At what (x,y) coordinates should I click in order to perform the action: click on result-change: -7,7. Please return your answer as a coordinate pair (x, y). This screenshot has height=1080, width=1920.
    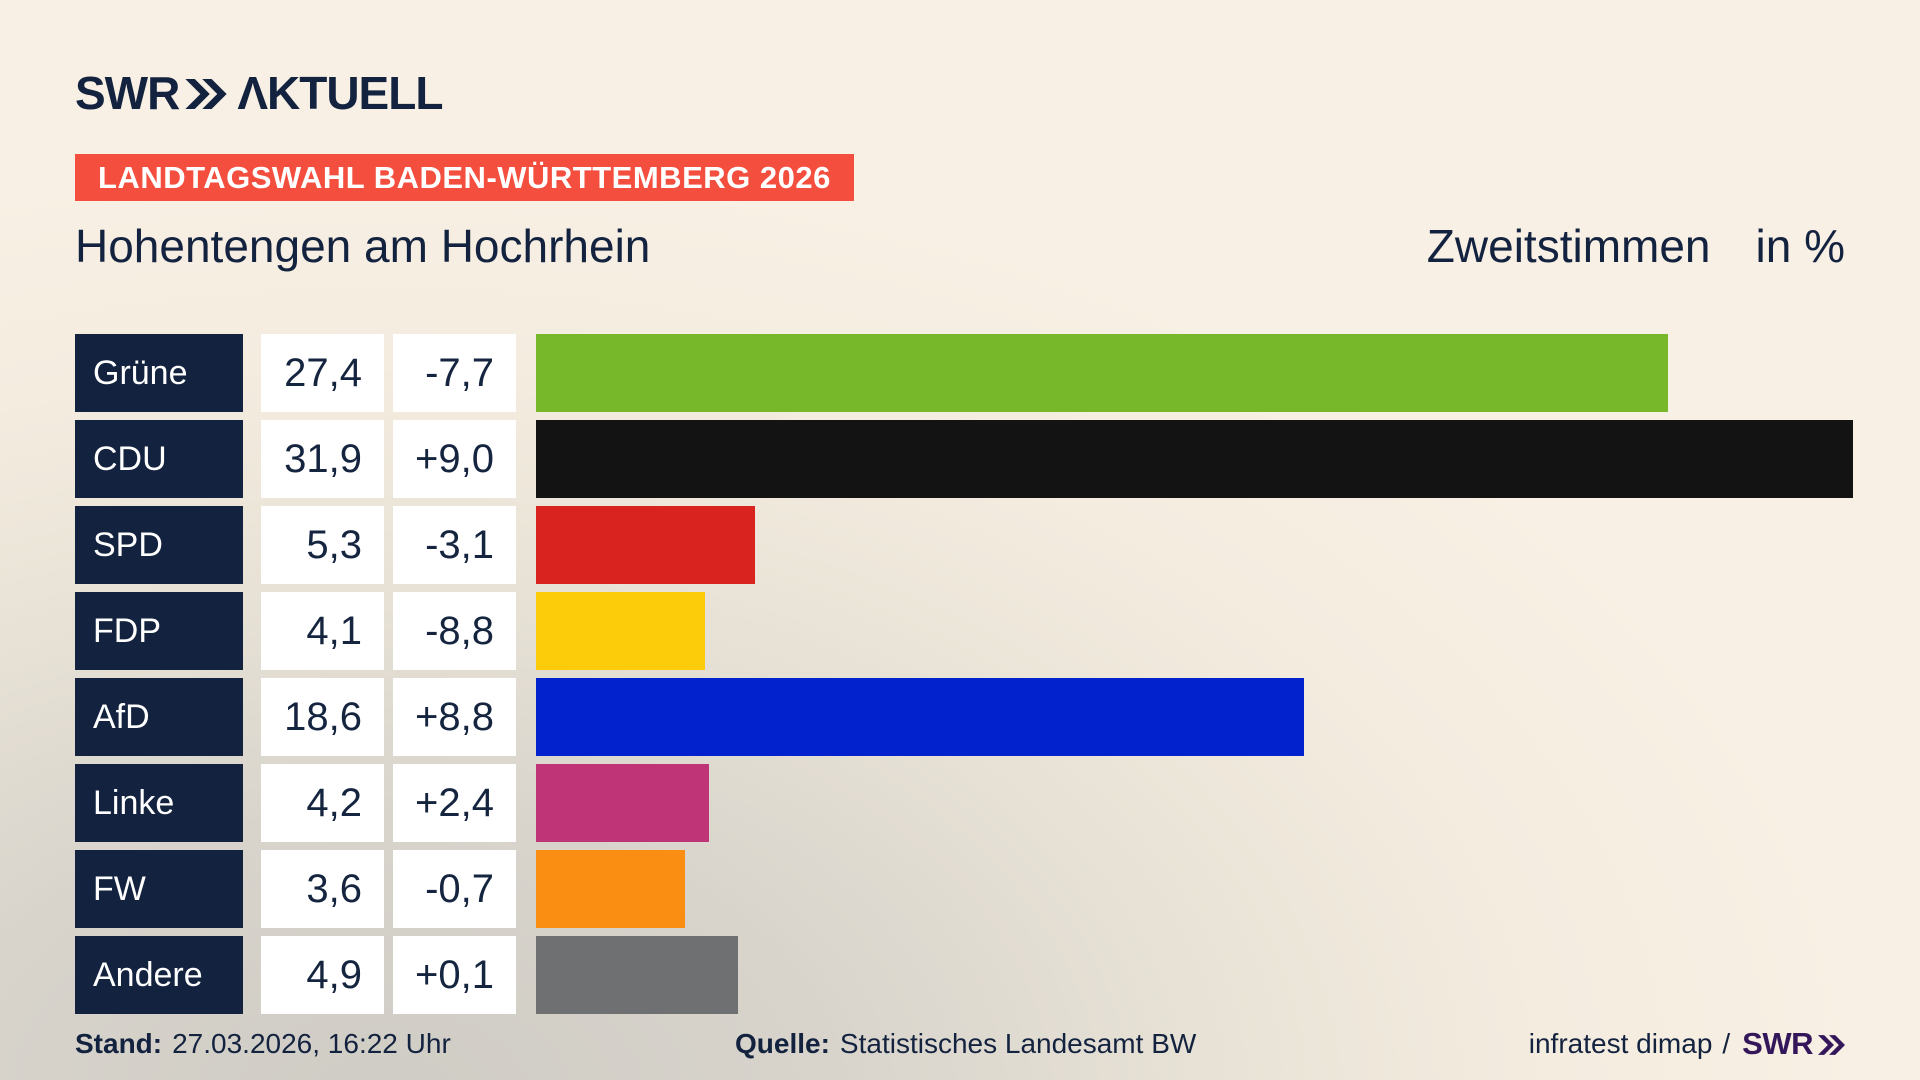
    Looking at the image, I should click on (454, 373).